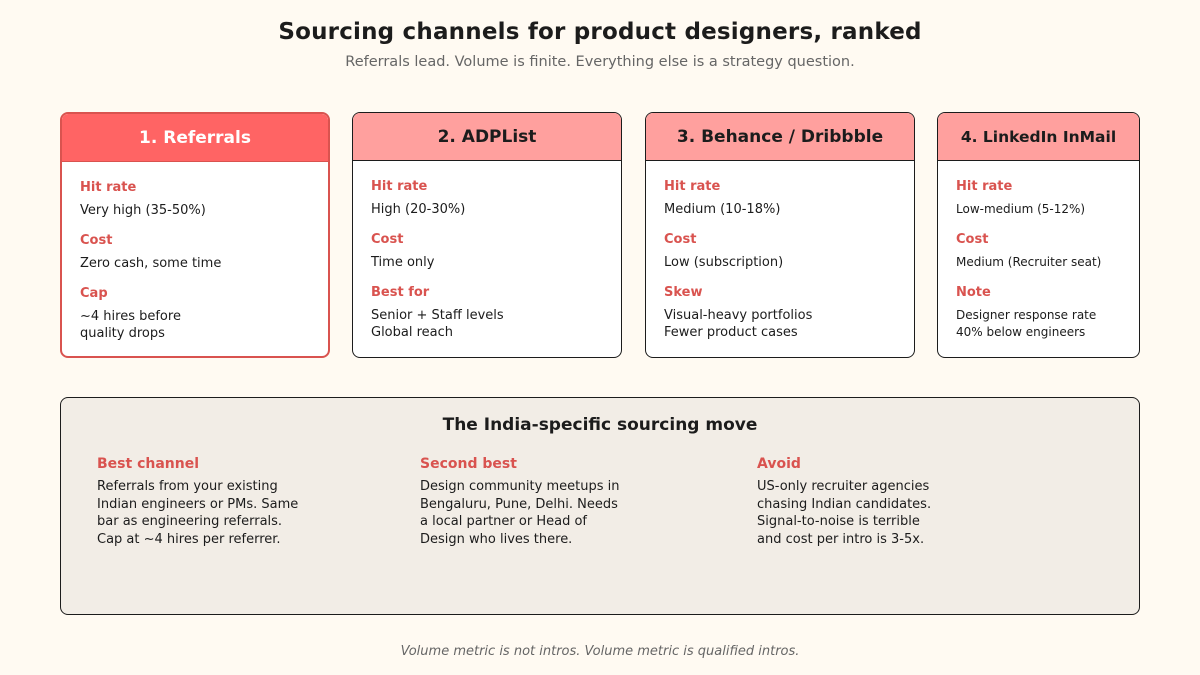 This screenshot has width=1200, height=675. What do you see at coordinates (468, 464) in the screenshot?
I see `column-label: Second best` at bounding box center [468, 464].